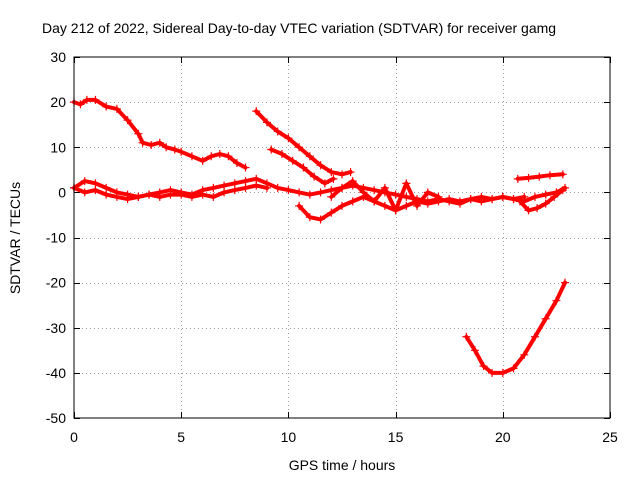 This screenshot has width=640, height=480. Describe the element at coordinates (344, 437) in the screenshot. I see `x-tick-labels: 0 5 10 15 20 25` at that location.